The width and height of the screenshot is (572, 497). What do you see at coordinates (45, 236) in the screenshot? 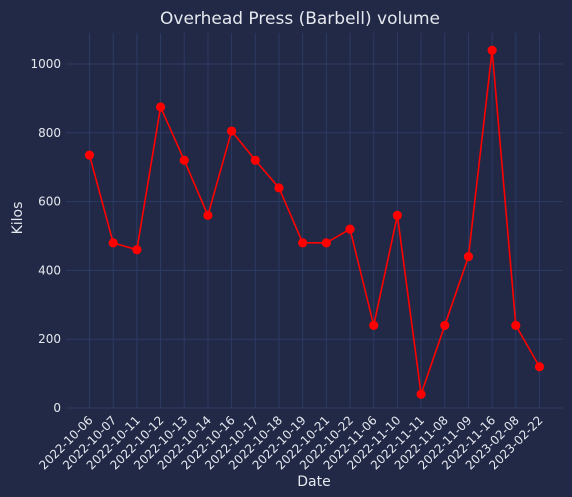
I see `y-ticks: 0 200 400 600 800 1000` at bounding box center [45, 236].